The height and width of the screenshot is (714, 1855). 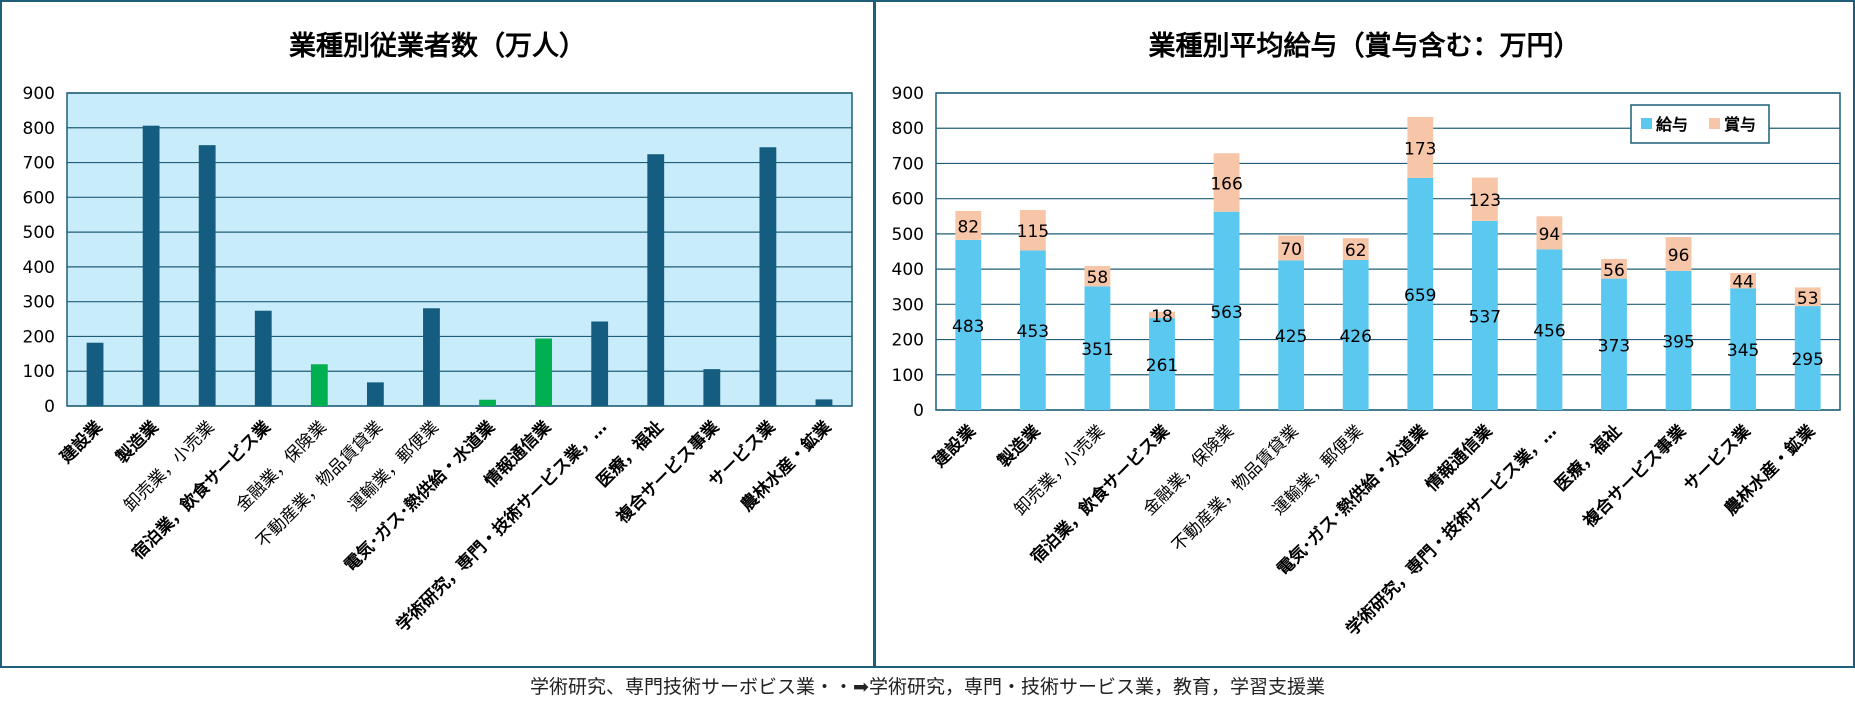 I want to click on data-label: 94, so click(x=1550, y=235).